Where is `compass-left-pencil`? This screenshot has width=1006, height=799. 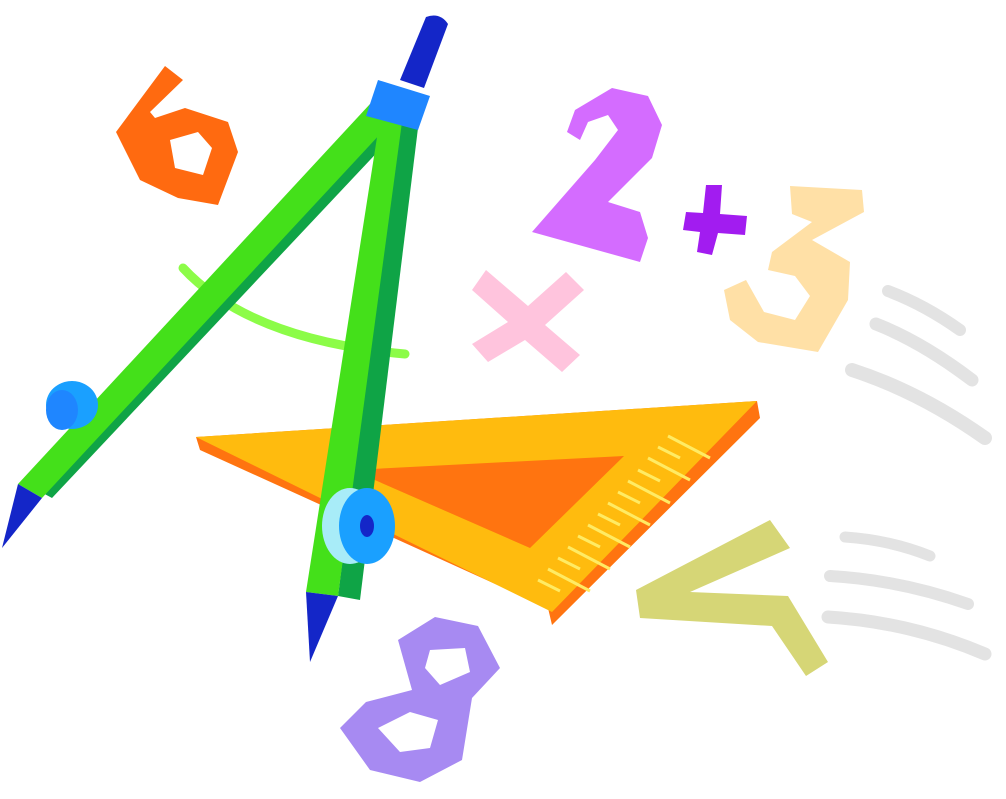 compass-left-pencil is located at coordinates (22, 516).